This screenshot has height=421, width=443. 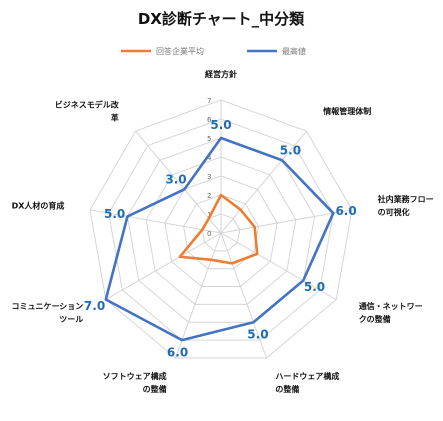 I want to click on value-label: 3.0, so click(x=175, y=179).